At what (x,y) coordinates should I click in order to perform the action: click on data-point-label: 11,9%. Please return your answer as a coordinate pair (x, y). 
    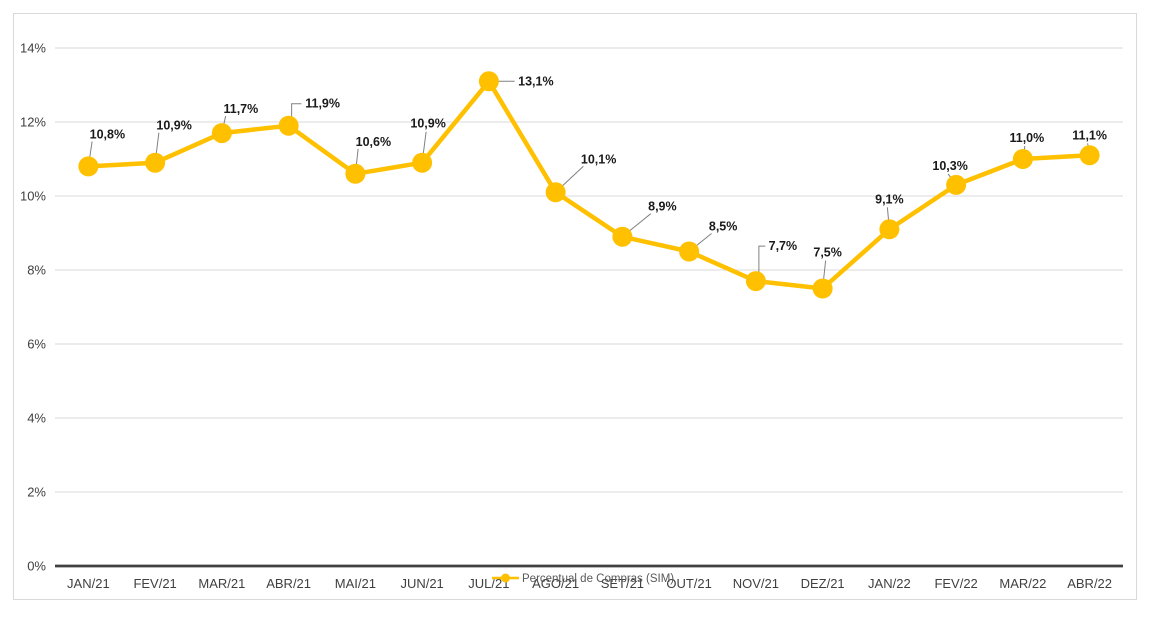
    Looking at the image, I should click on (322, 104).